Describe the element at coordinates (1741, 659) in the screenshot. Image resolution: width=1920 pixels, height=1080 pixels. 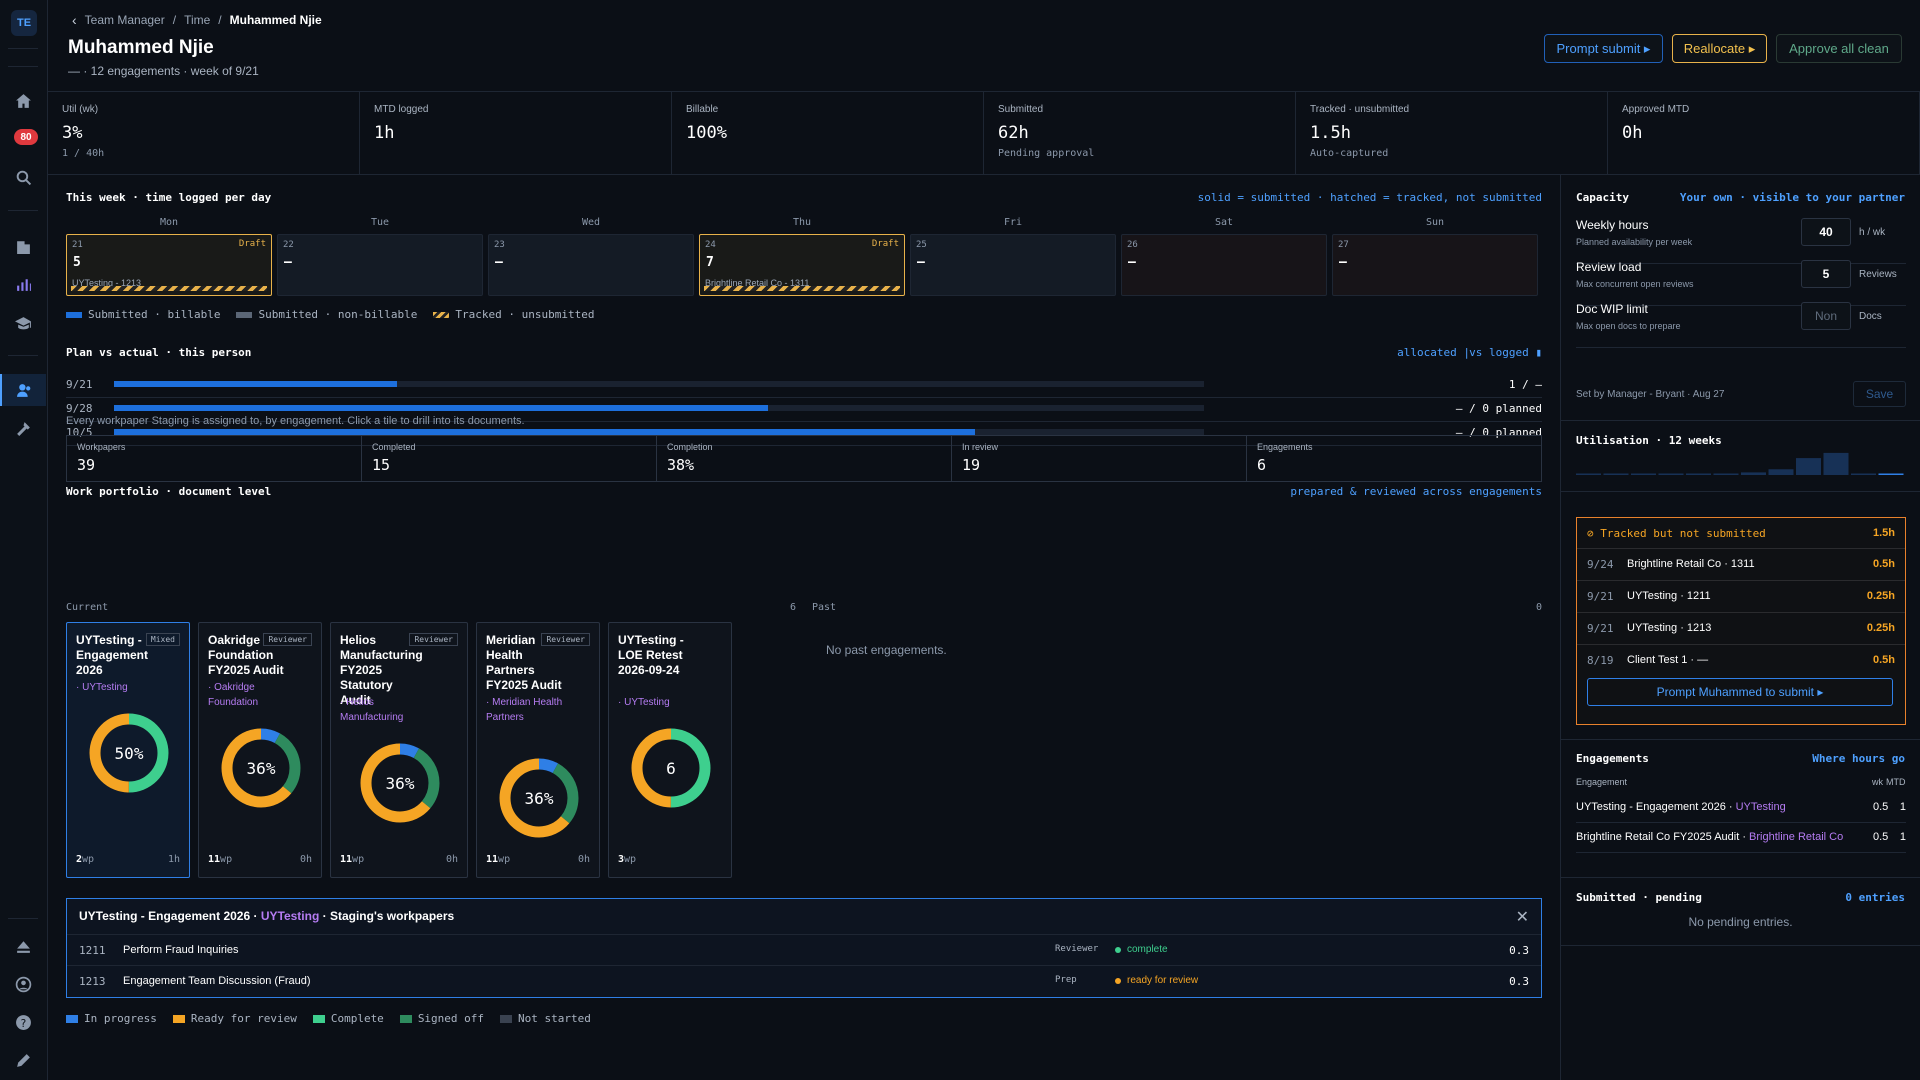
I see `tracked-row: 8/19 Client Test 1 · — 0.5h` at that location.